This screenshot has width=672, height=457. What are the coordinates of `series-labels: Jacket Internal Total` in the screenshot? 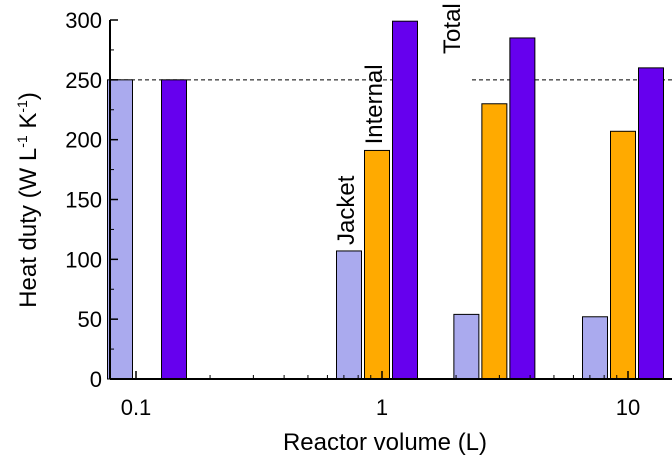 It's located at (399, 124).